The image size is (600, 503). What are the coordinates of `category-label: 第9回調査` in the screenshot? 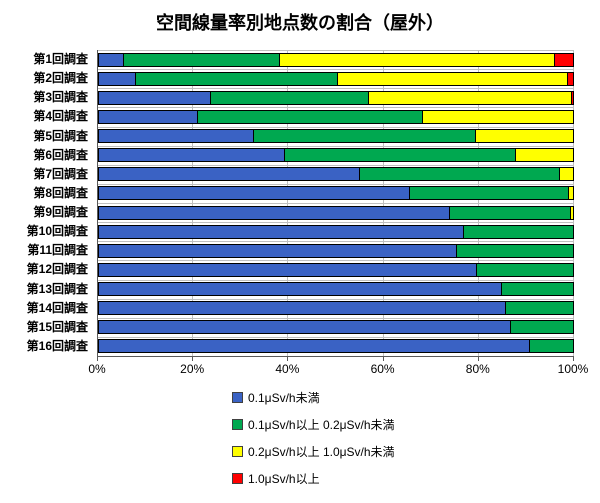 It's located at (60, 212).